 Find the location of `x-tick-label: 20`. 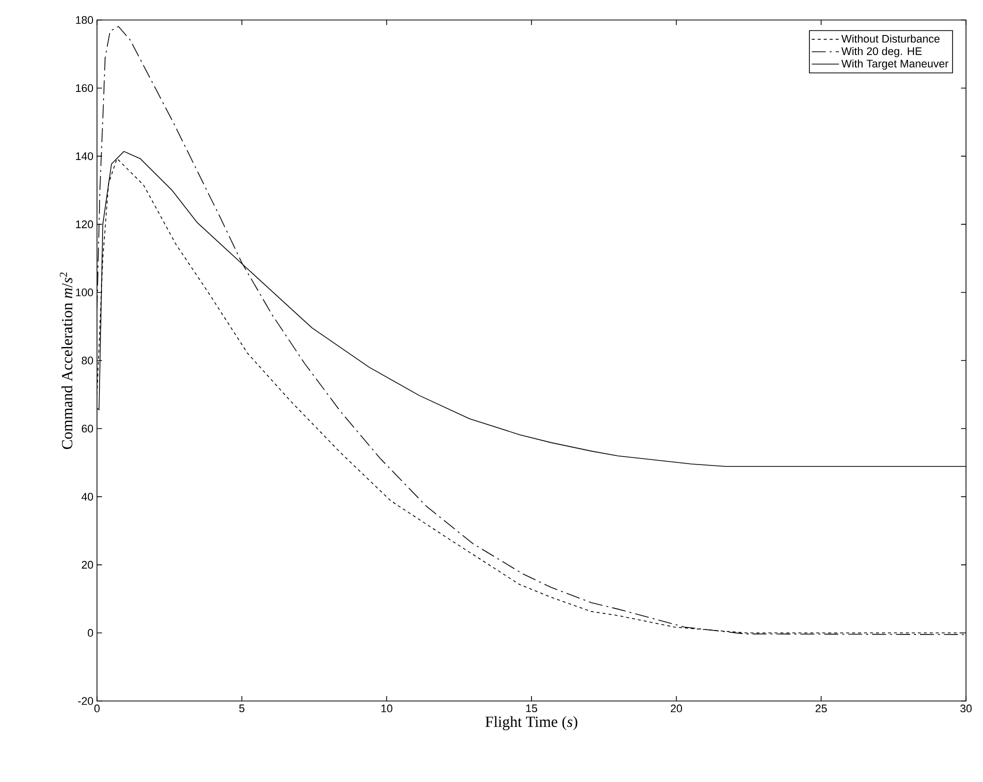

x-tick-label: 20 is located at coordinates (676, 708).